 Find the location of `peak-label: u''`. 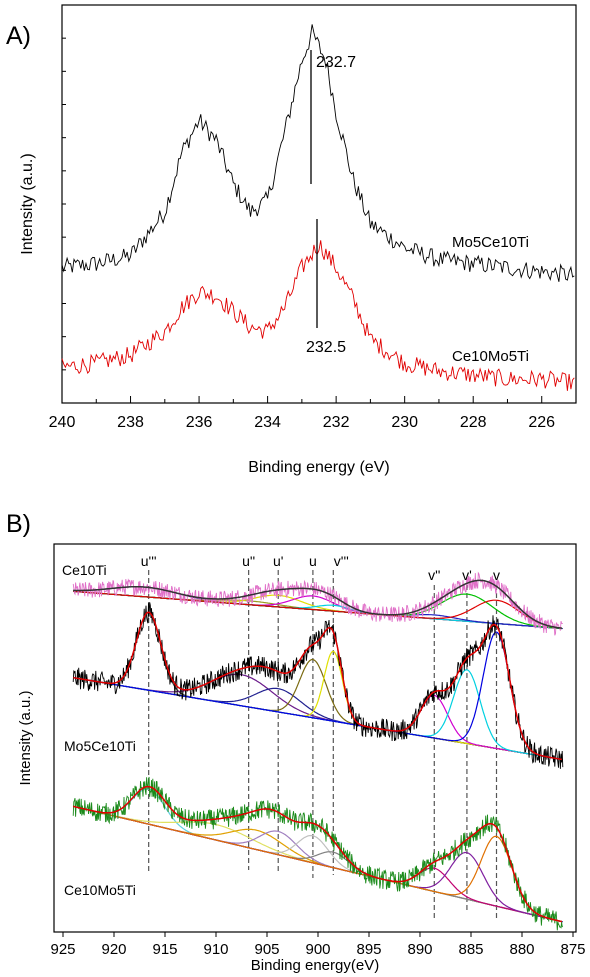

peak-label: u'' is located at coordinates (248, 561).